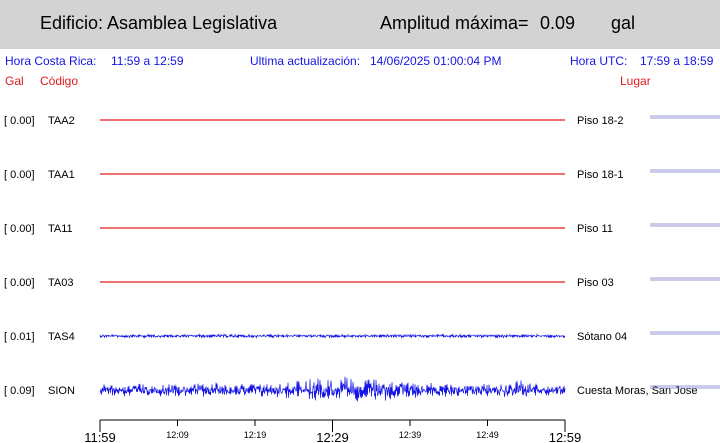 This screenshot has width=720, height=443. I want to click on x-minor-tick-label: 12:19, so click(255, 435).